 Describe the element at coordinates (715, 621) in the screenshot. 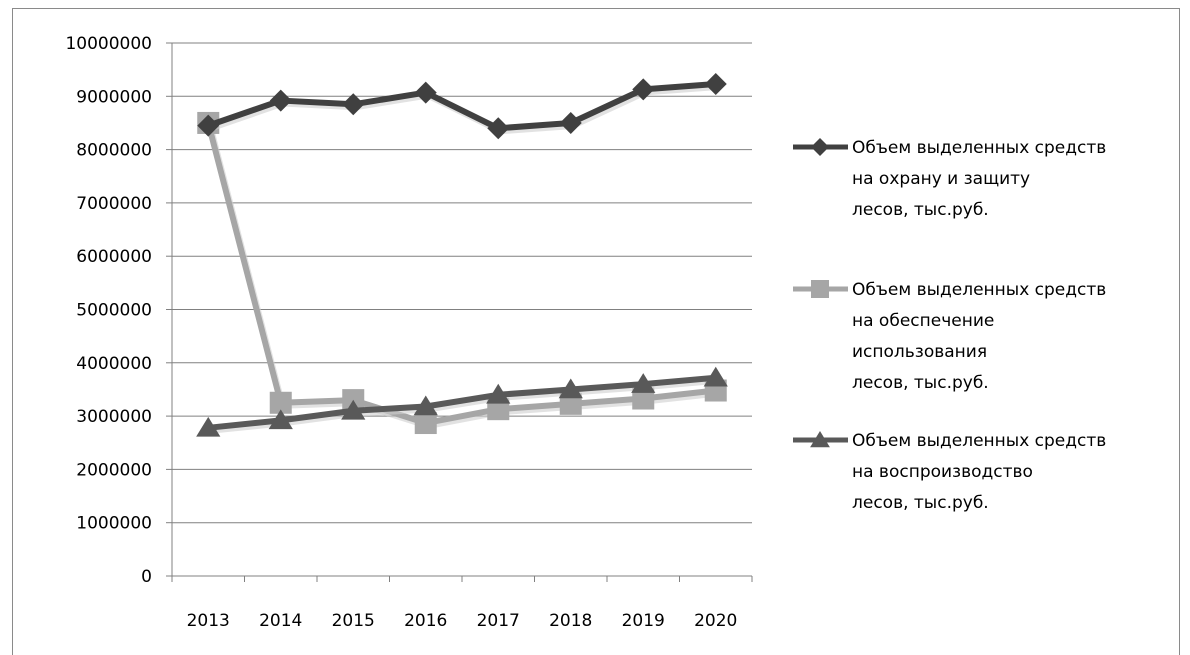

I see `x-tick-label: 2020` at that location.